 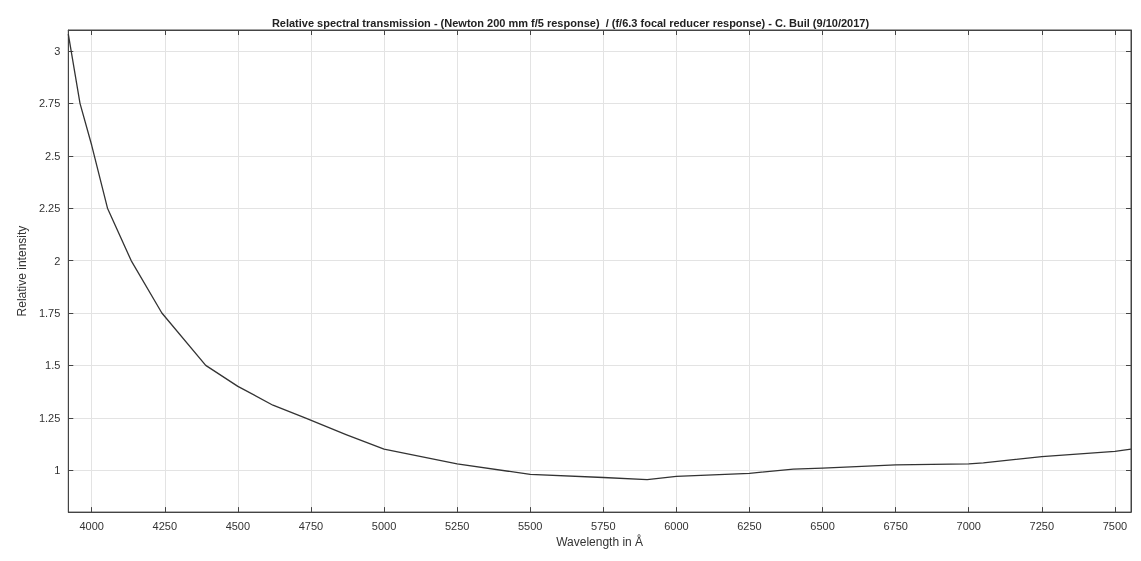 What do you see at coordinates (749, 525) in the screenshot?
I see `x-tick-label: 6250` at bounding box center [749, 525].